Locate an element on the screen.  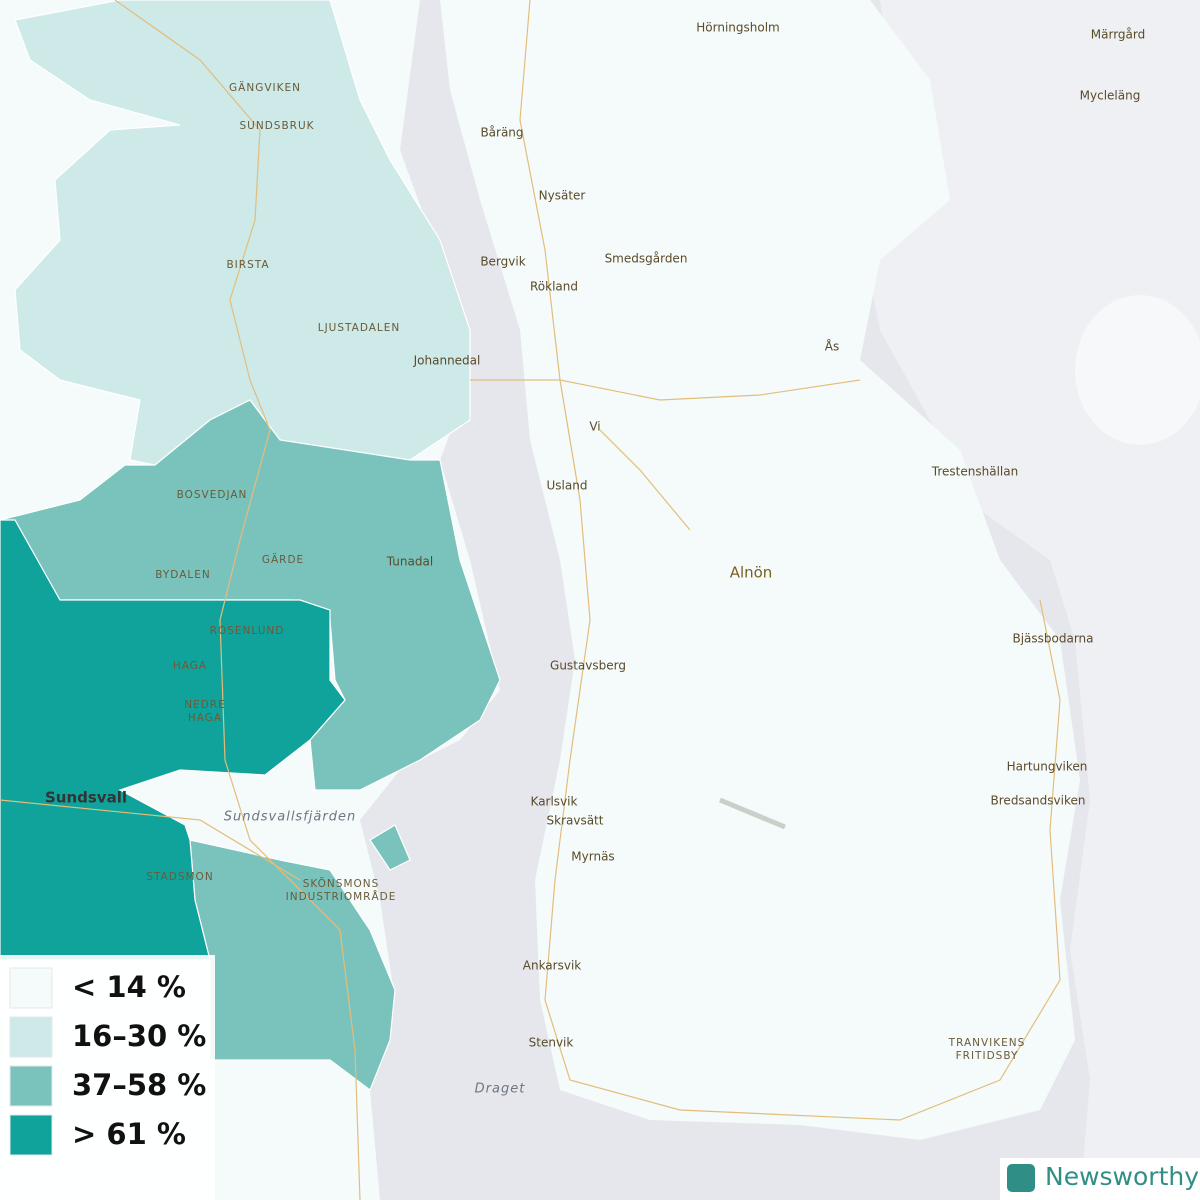
district-label: LJUSTADALEN is located at coordinates (359, 328).